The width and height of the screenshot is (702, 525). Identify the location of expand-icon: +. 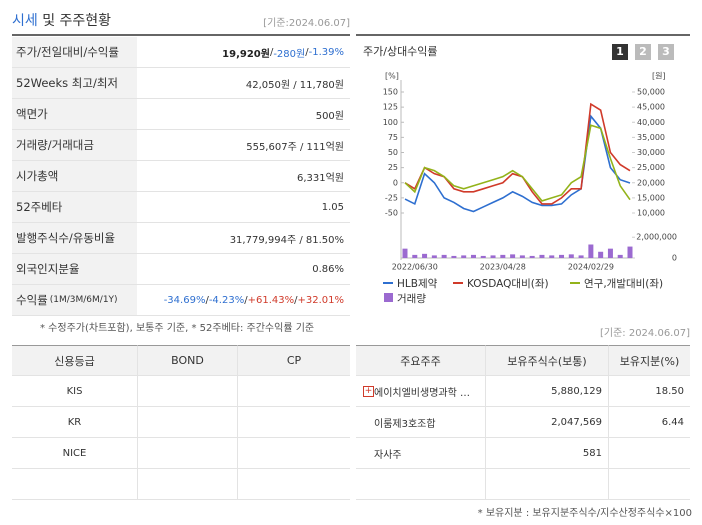
(368, 391).